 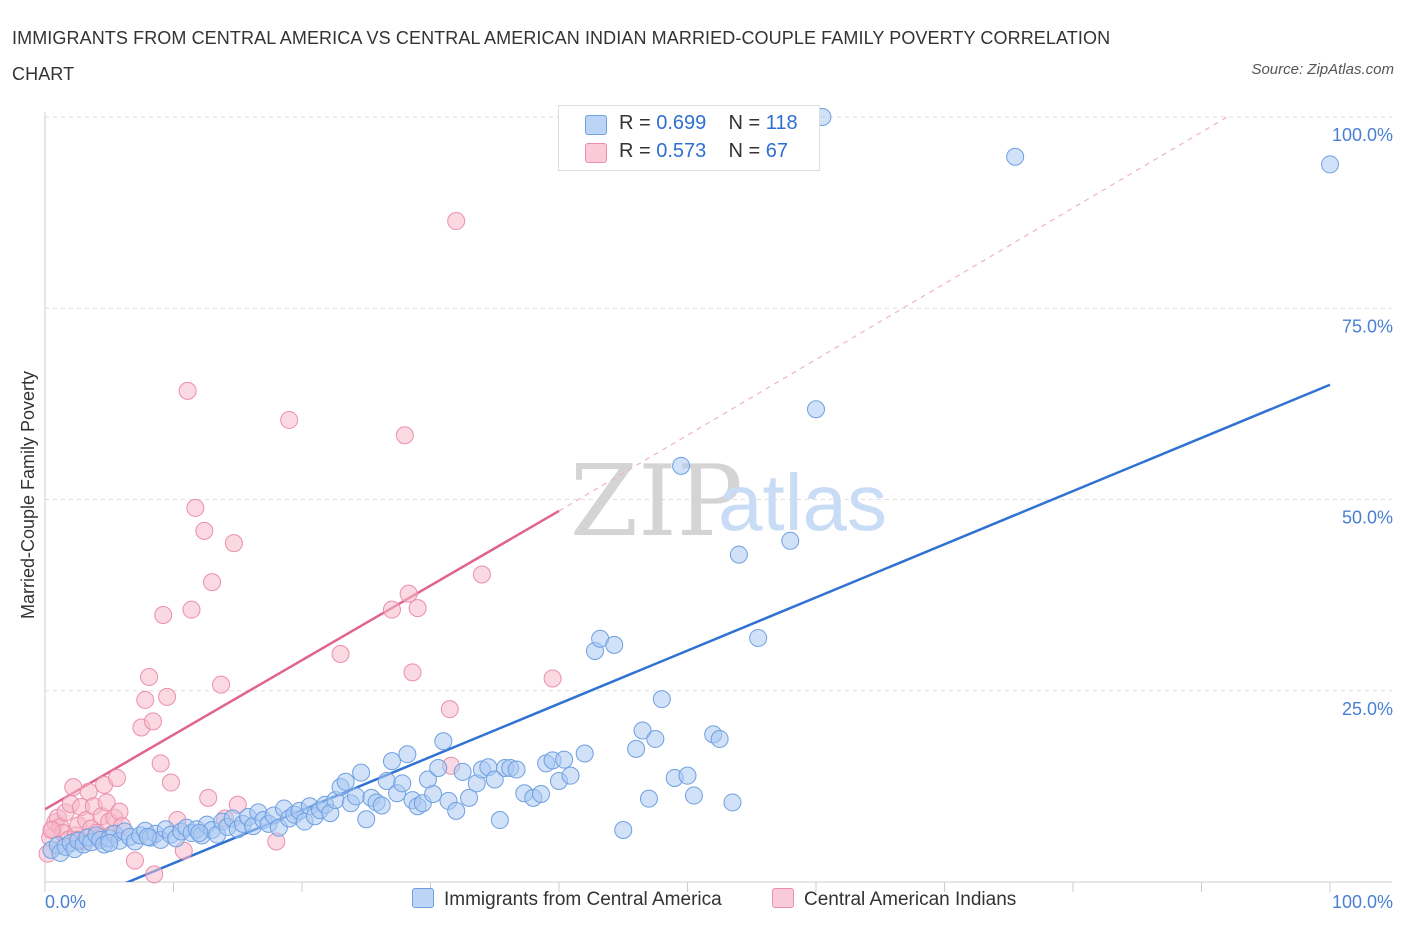 I want to click on y-axis-label: Married-Couple Family Poverty, so click(x=28, y=495).